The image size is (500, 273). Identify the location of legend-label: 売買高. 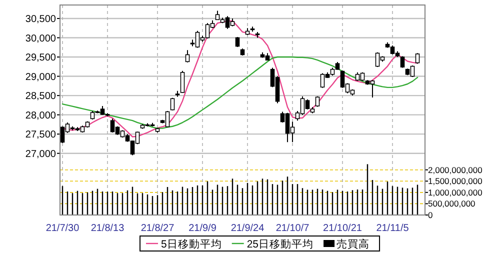
(353, 244).